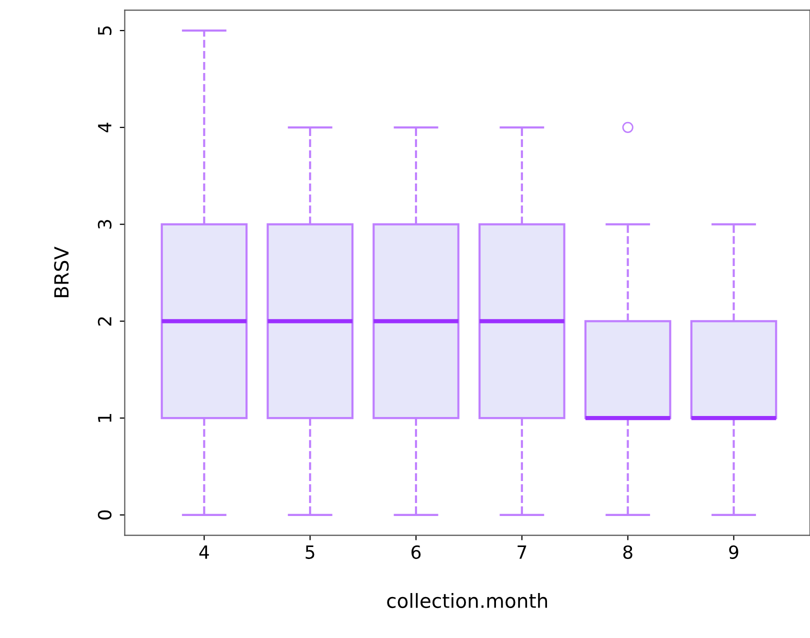 The image size is (810, 638). What do you see at coordinates (204, 552) in the screenshot?
I see `x-tick-label: 4` at bounding box center [204, 552].